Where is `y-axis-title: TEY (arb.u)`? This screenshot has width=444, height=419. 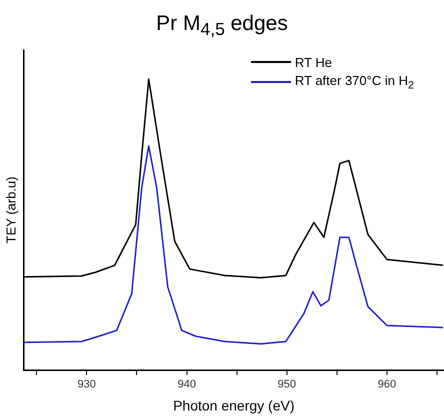
y-axis-title: TEY (arb.u) is located at coordinates (10, 210).